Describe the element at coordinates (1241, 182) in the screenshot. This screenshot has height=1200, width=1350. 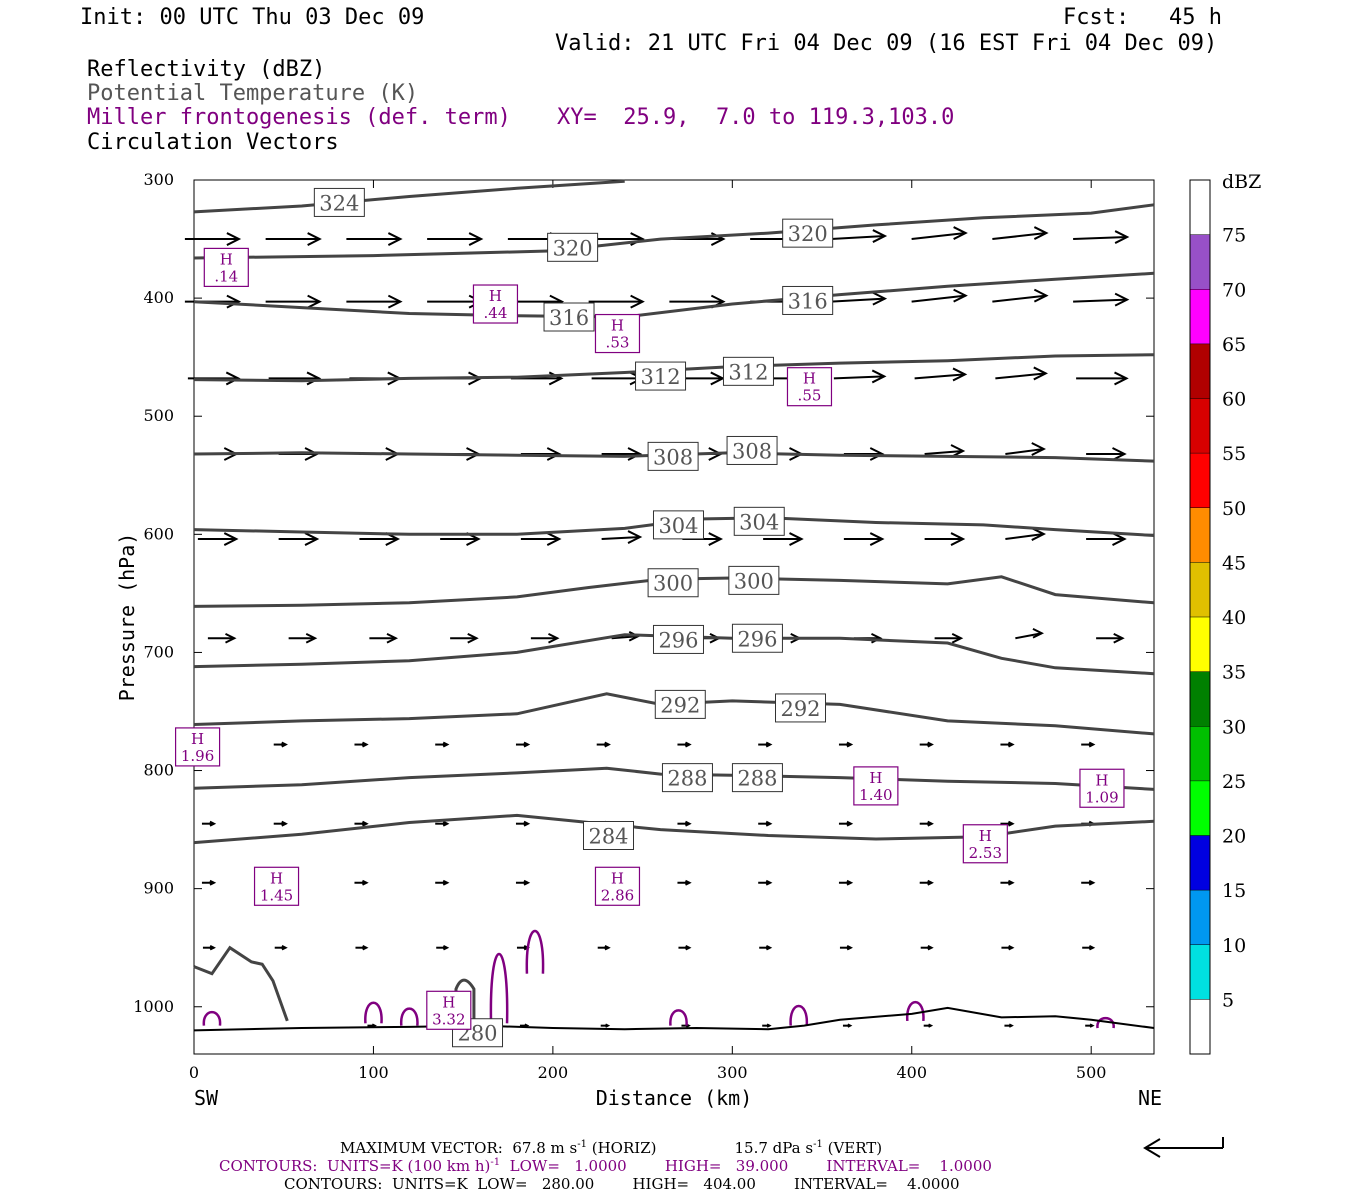
I see `colorbar-title: dBZ` at that location.